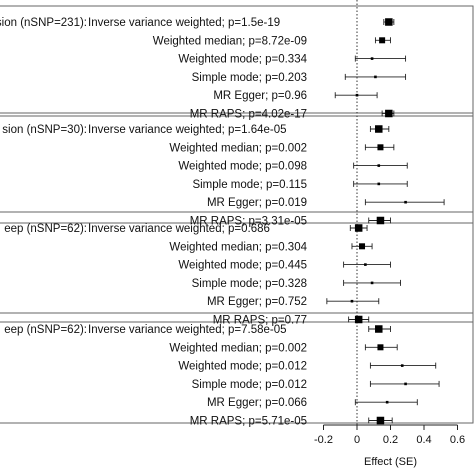  What do you see at coordinates (45, 229) in the screenshot?
I see `group-label-3: eep (nSNP=62):` at bounding box center [45, 229].